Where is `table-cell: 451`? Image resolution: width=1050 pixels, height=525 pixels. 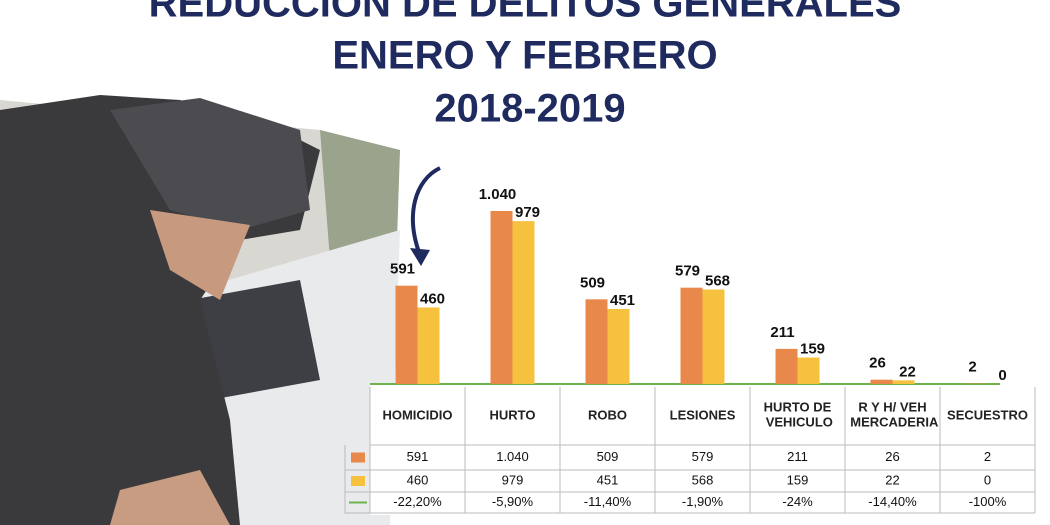
table-cell: 451 is located at coordinates (608, 479).